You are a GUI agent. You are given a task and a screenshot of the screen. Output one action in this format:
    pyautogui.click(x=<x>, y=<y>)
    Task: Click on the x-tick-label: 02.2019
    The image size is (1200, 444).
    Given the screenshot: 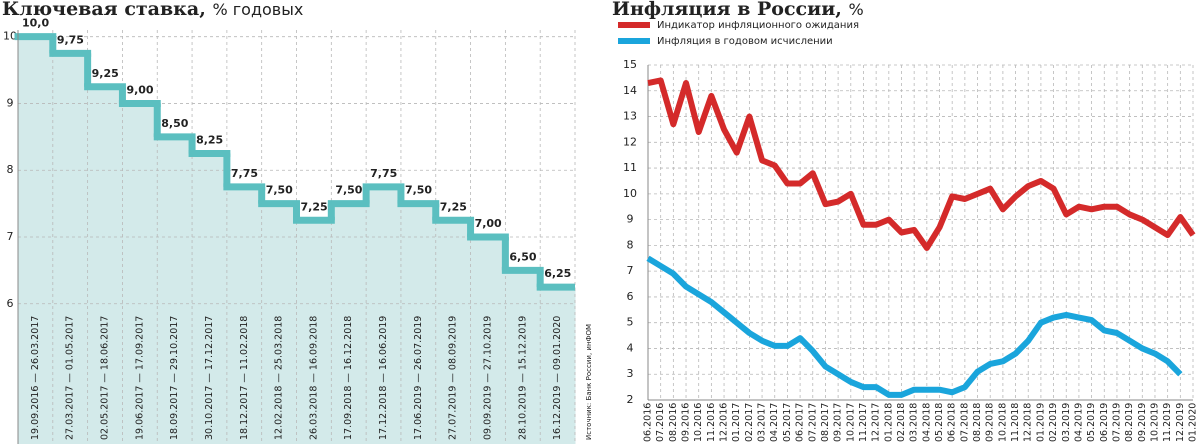 What is the action you would take?
    pyautogui.click(x=1053, y=422)
    